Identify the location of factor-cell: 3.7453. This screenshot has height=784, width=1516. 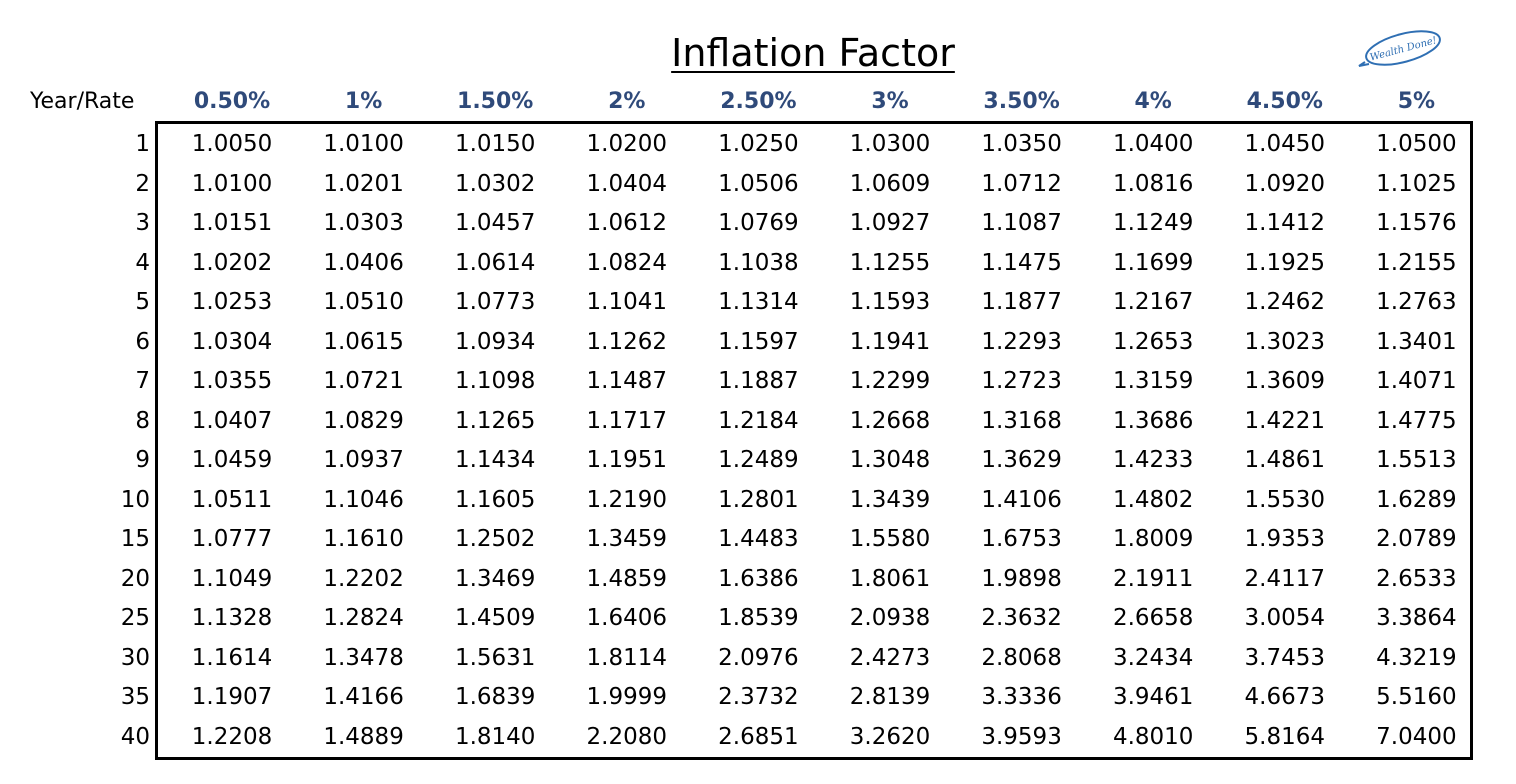
(1285, 657).